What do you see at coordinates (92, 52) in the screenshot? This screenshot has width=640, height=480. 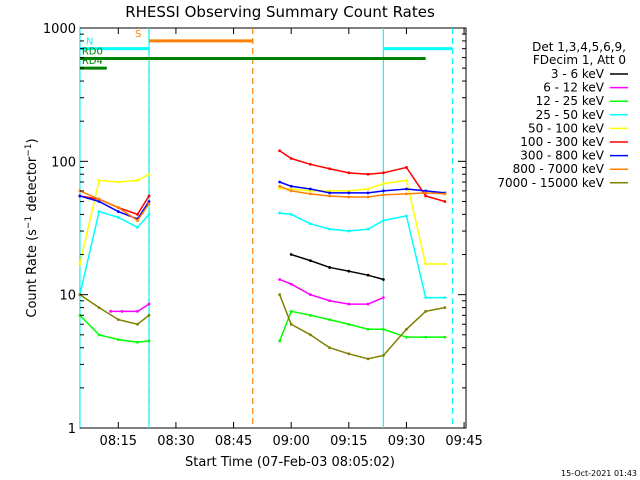 I see `state-bar-label: RD0` at bounding box center [92, 52].